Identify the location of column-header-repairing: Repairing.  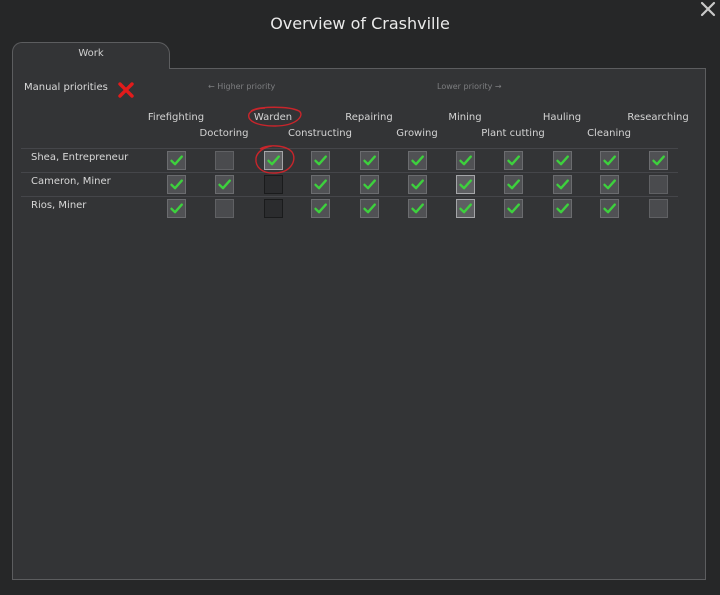
(369, 117).